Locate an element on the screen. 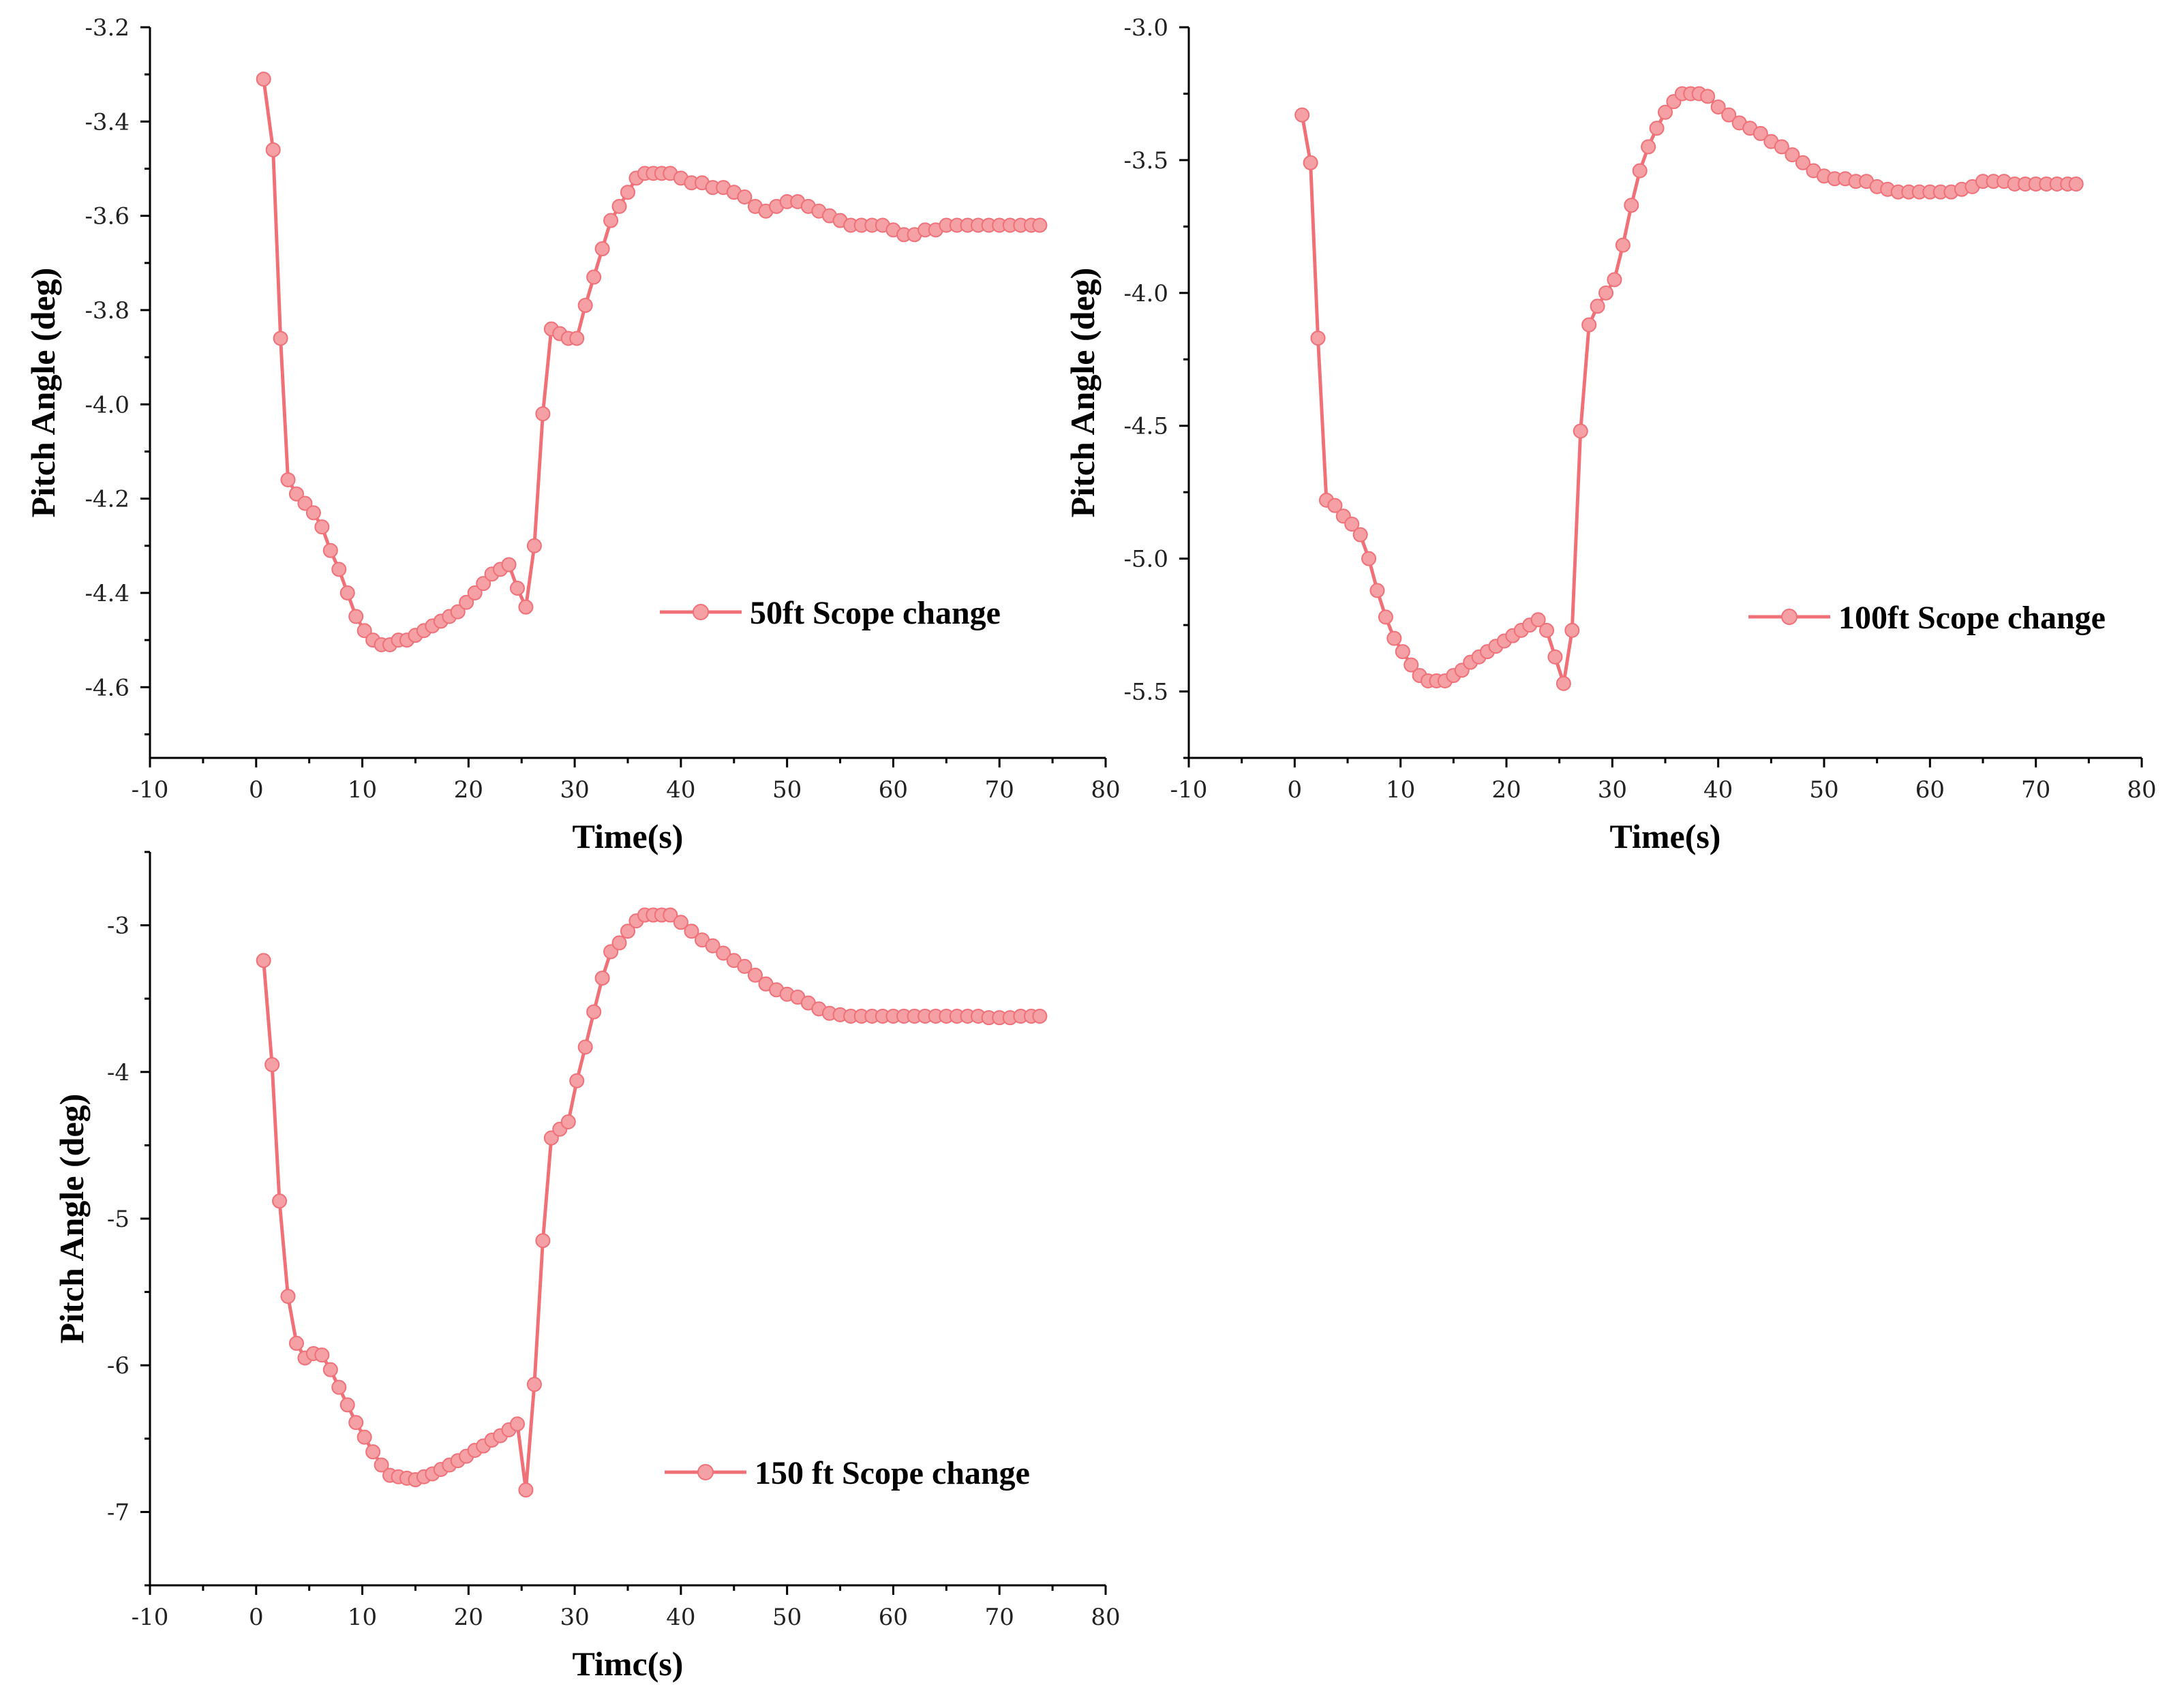 The width and height of the screenshot is (2169, 1708). y-tick-label: -3.8 is located at coordinates (107, 310).